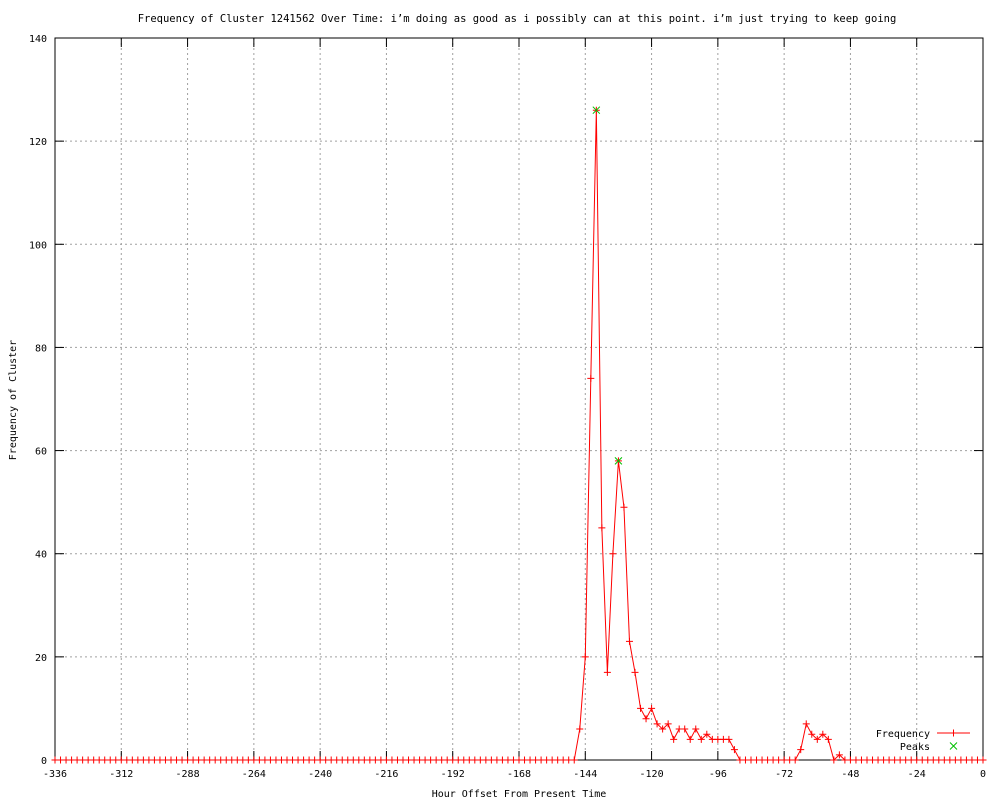 The height and width of the screenshot is (800, 1000). What do you see at coordinates (903, 734) in the screenshot?
I see `legend-label-frequency: Frequency` at bounding box center [903, 734].